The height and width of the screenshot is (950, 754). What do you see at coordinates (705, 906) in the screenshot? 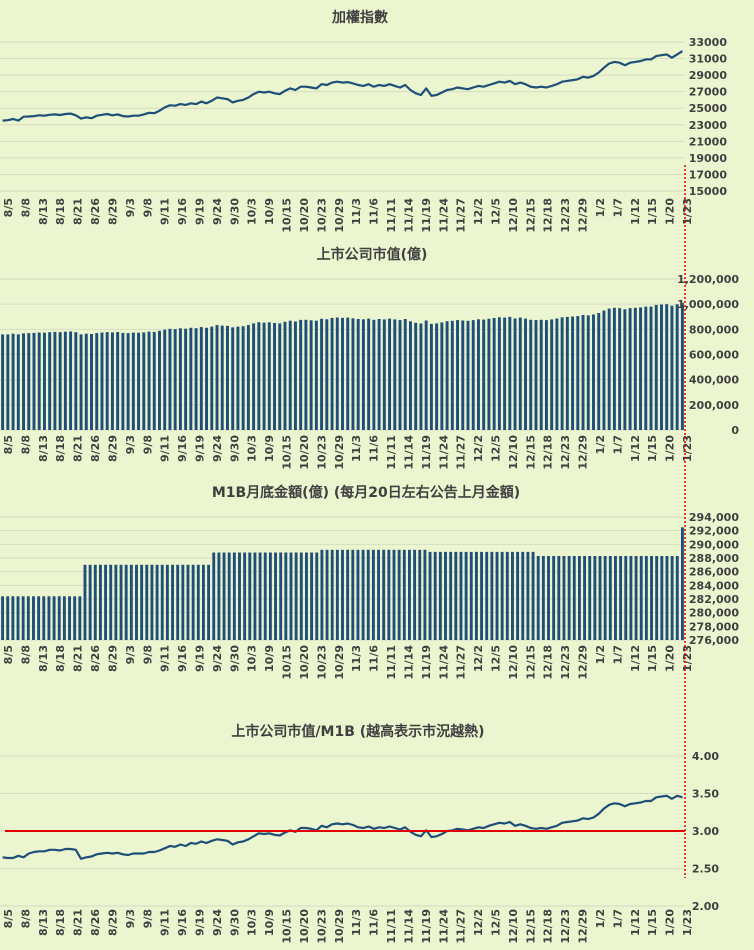
I see `ratio-y-tick-label: 2.00` at bounding box center [705, 906].